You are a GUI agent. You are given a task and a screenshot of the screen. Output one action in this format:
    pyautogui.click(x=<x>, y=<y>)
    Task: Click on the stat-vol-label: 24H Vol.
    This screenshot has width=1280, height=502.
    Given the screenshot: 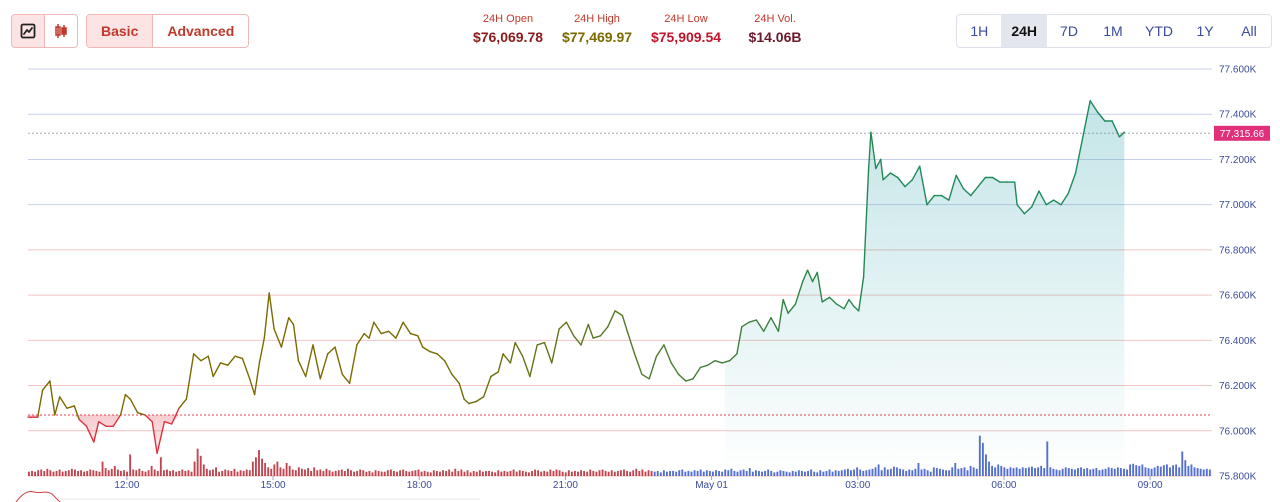 What is the action you would take?
    pyautogui.click(x=775, y=19)
    